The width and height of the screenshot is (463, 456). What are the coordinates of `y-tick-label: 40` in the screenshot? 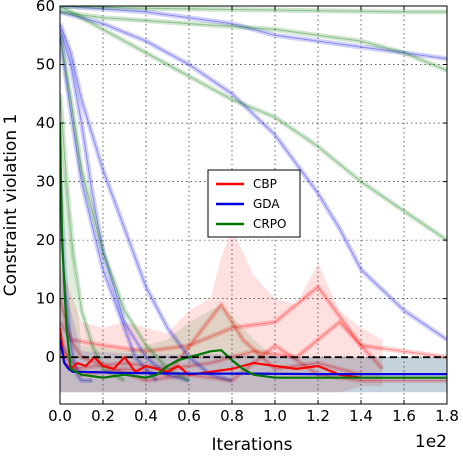 It's located at (45, 123).